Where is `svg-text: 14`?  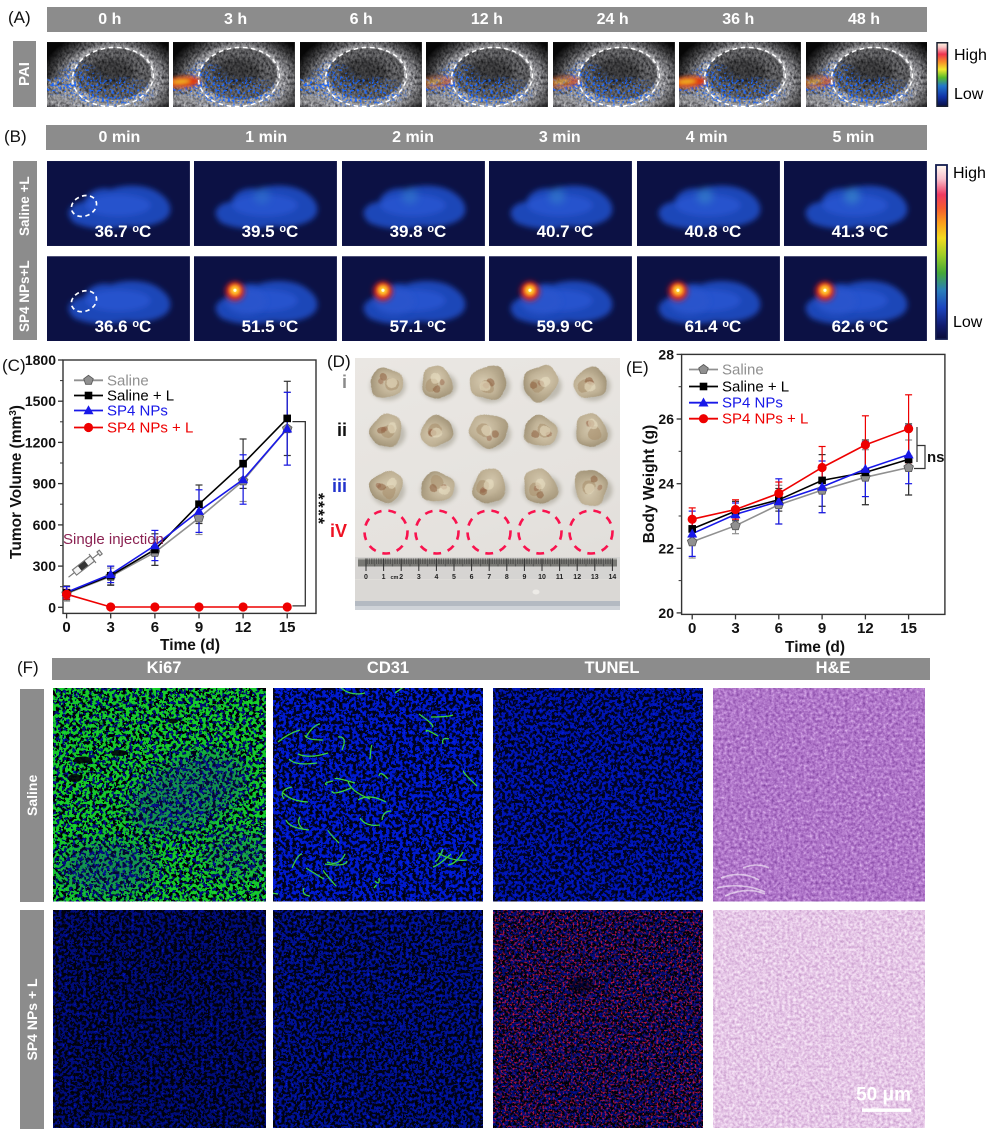
svg-text: 14 is located at coordinates (613, 577).